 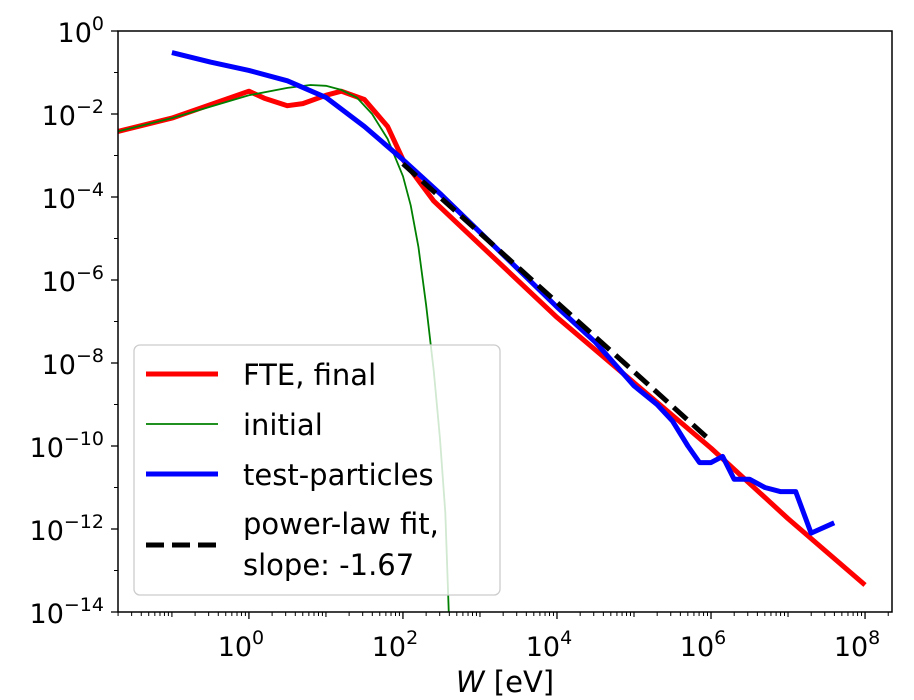 I want to click on legend-label-3: power-law fit,, so click(x=341, y=524).